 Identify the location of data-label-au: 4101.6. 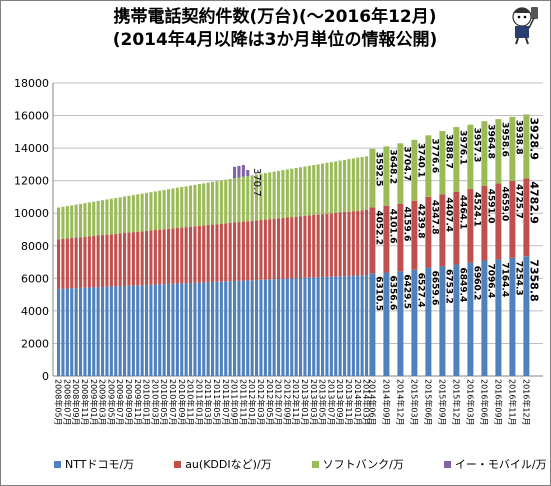
(392, 226).